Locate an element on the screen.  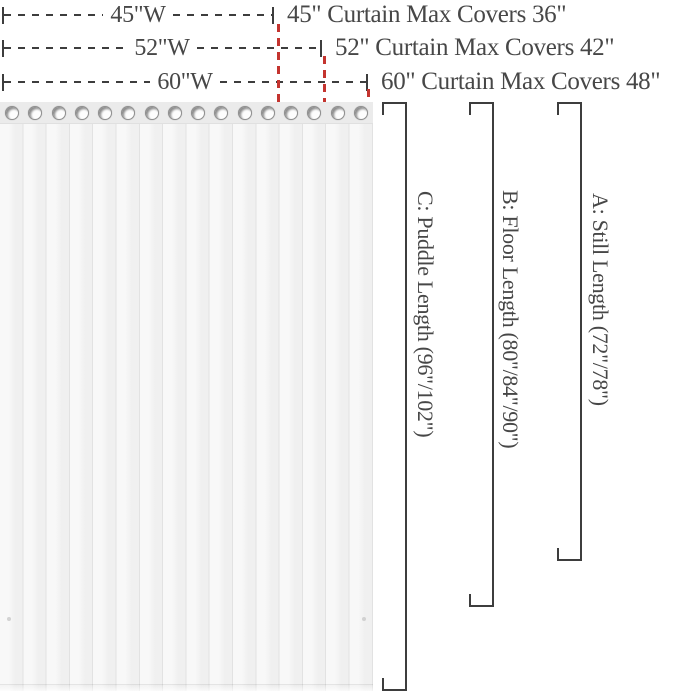
length-bracket-b is located at coordinates (481, 354).